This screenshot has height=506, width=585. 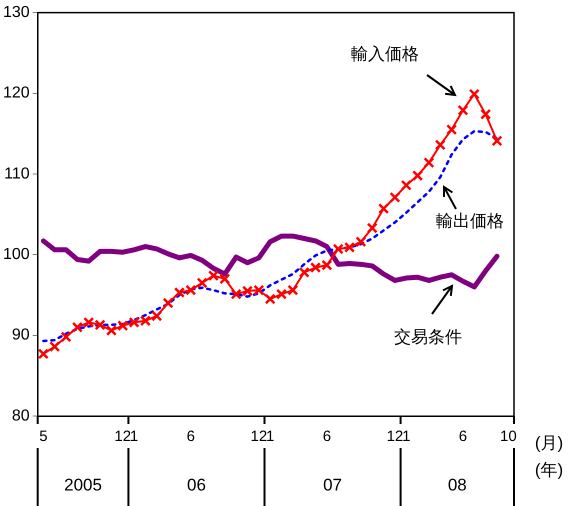 I want to click on text: 07, so click(x=332, y=485).